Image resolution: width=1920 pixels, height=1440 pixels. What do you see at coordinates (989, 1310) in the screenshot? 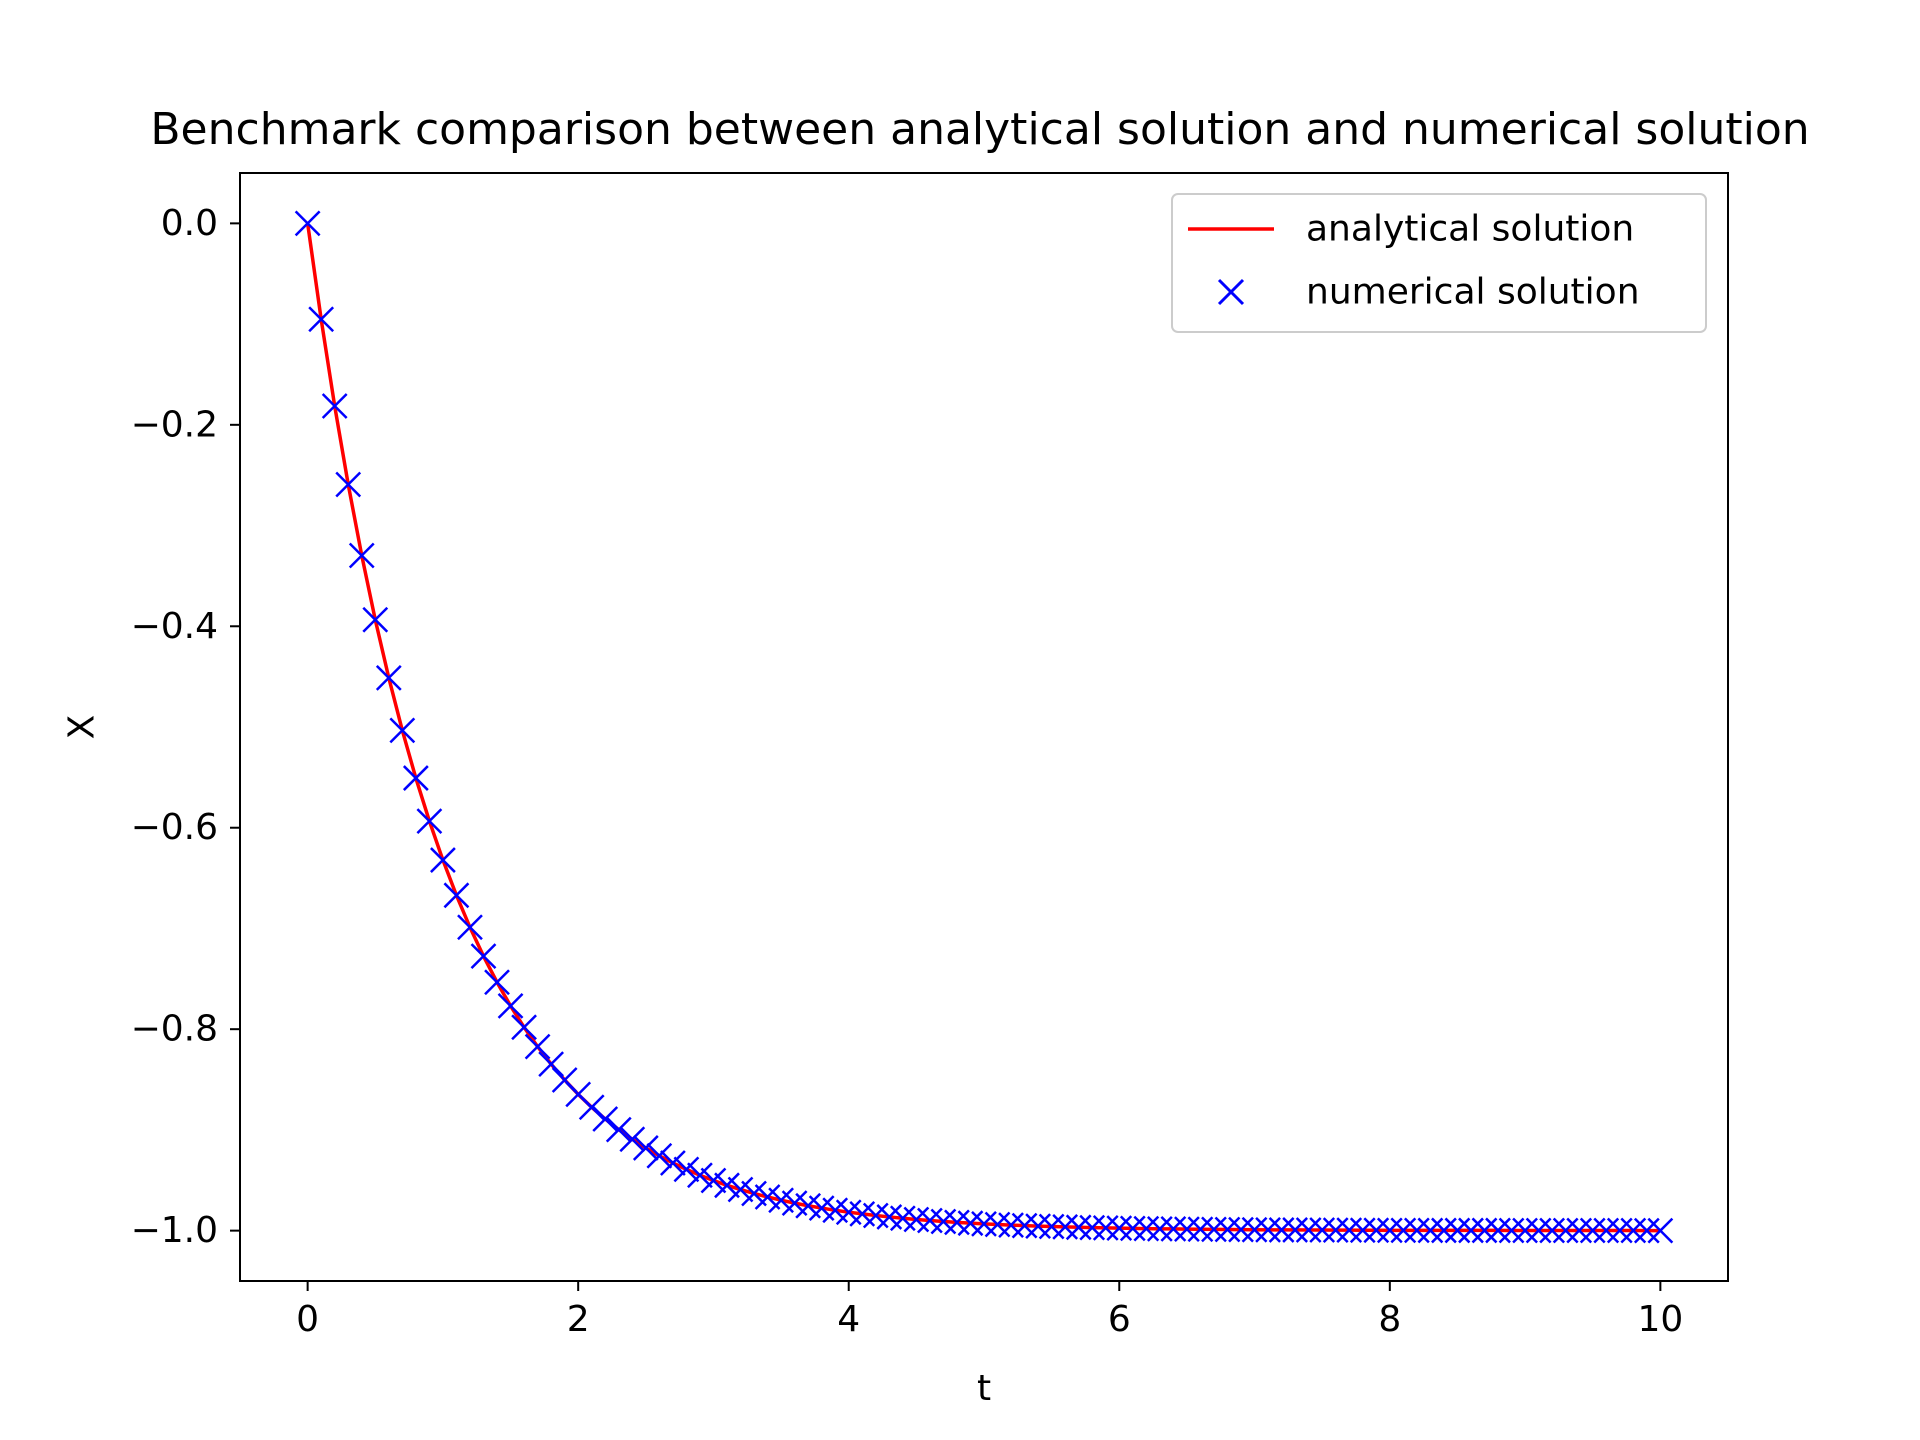
I see `x-axis-ticks: 0 2 4 6 8 10` at bounding box center [989, 1310].